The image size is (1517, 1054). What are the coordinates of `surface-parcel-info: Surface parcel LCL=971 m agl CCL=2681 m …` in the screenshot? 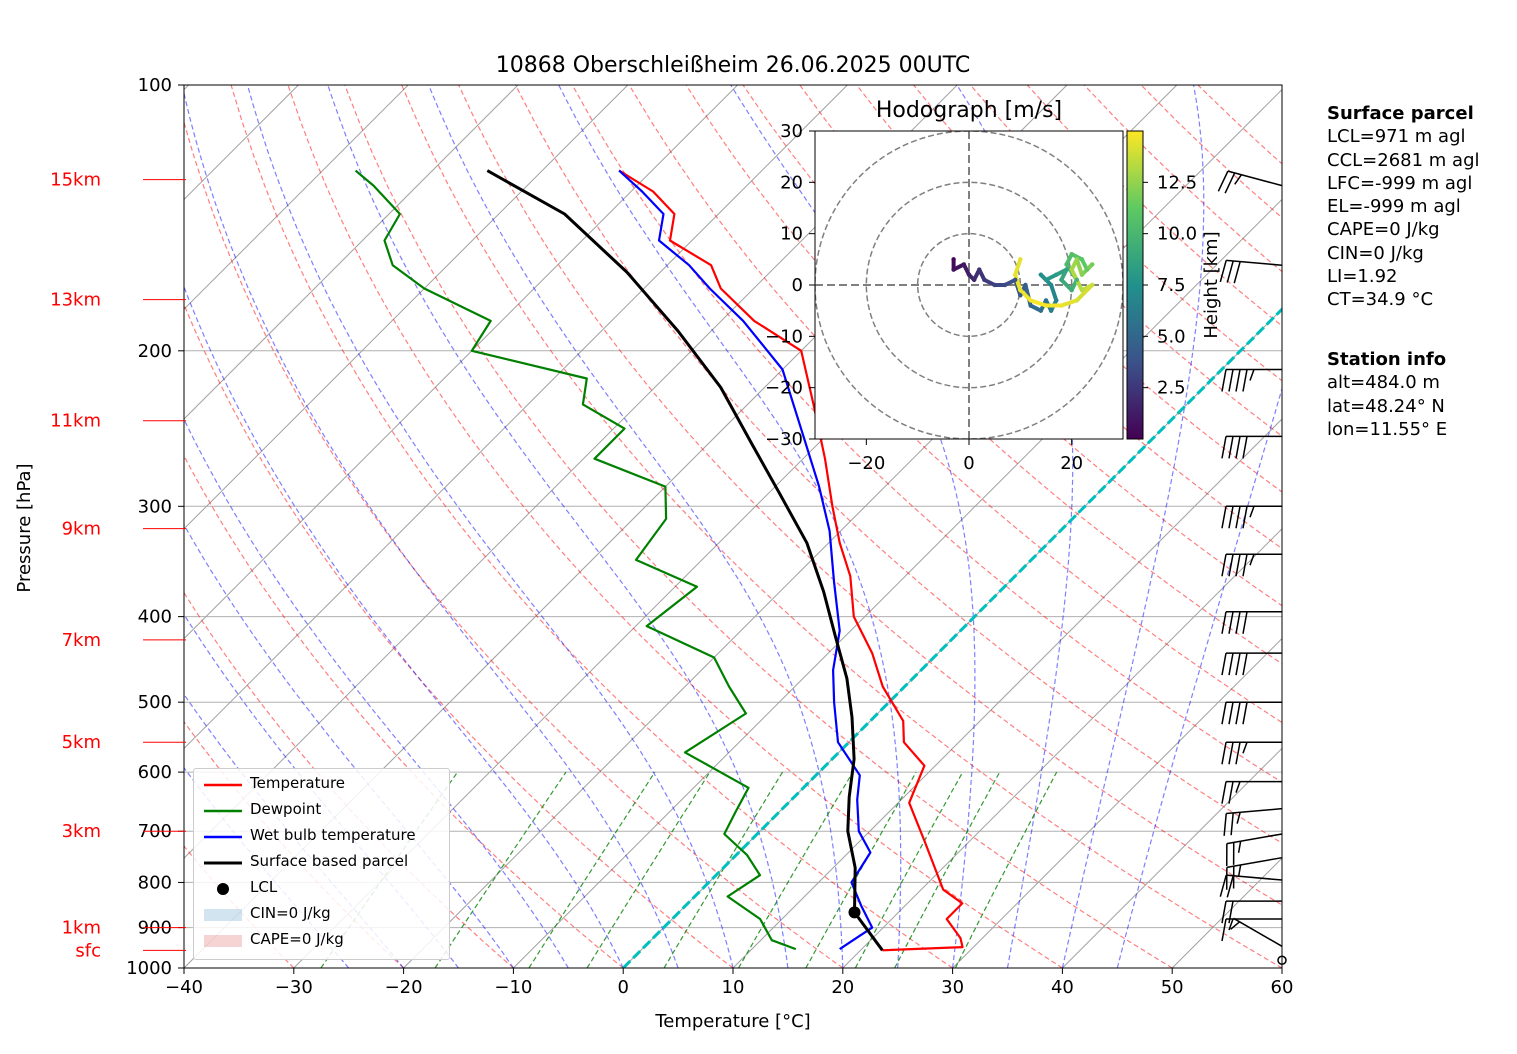 It's located at (1403, 207).